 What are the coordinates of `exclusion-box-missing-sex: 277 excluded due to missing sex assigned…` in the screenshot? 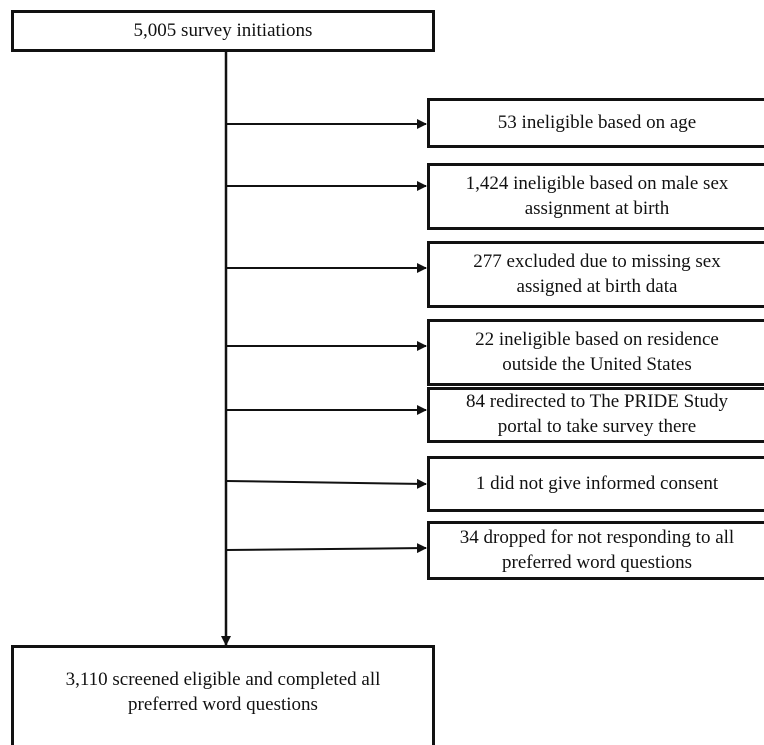 It's located at (595, 274).